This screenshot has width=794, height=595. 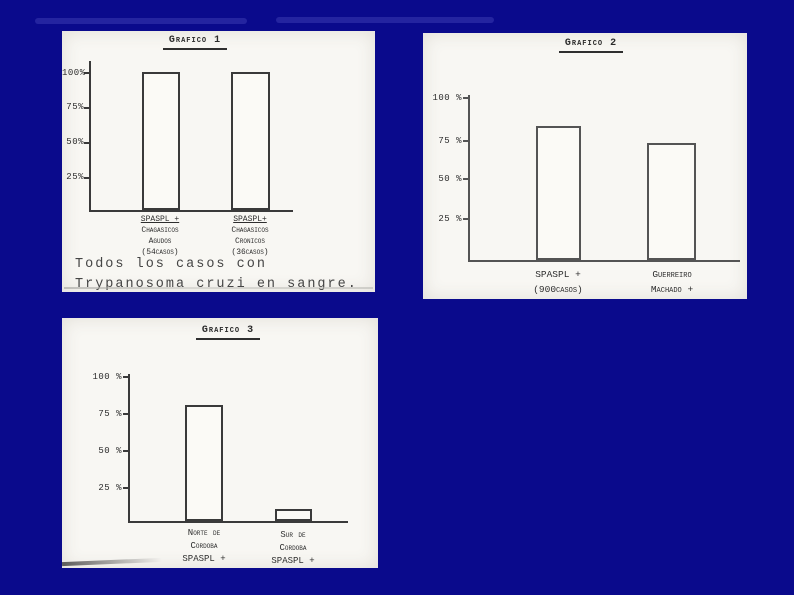 What do you see at coordinates (160, 236) in the screenshot?
I see `bar-label: SPASPL + Chagasicos Agudos (54casos)` at bounding box center [160, 236].